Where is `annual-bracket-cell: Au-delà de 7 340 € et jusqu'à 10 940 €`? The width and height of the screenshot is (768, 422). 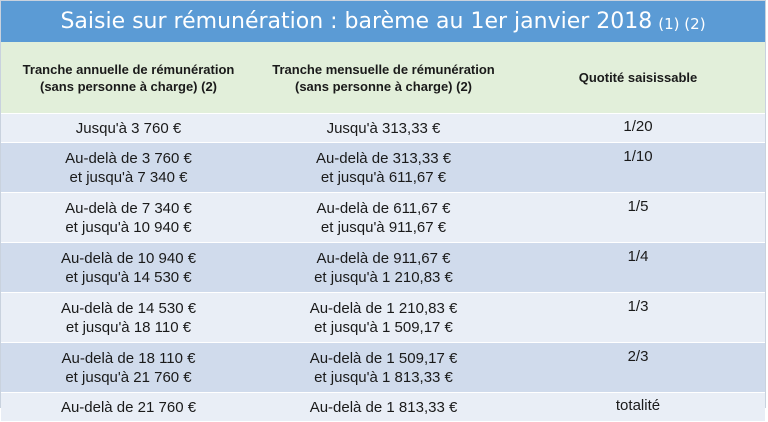 annual-bracket-cell: Au-delà de 7 340 € et jusqu'à 10 940 € is located at coordinates (128, 217).